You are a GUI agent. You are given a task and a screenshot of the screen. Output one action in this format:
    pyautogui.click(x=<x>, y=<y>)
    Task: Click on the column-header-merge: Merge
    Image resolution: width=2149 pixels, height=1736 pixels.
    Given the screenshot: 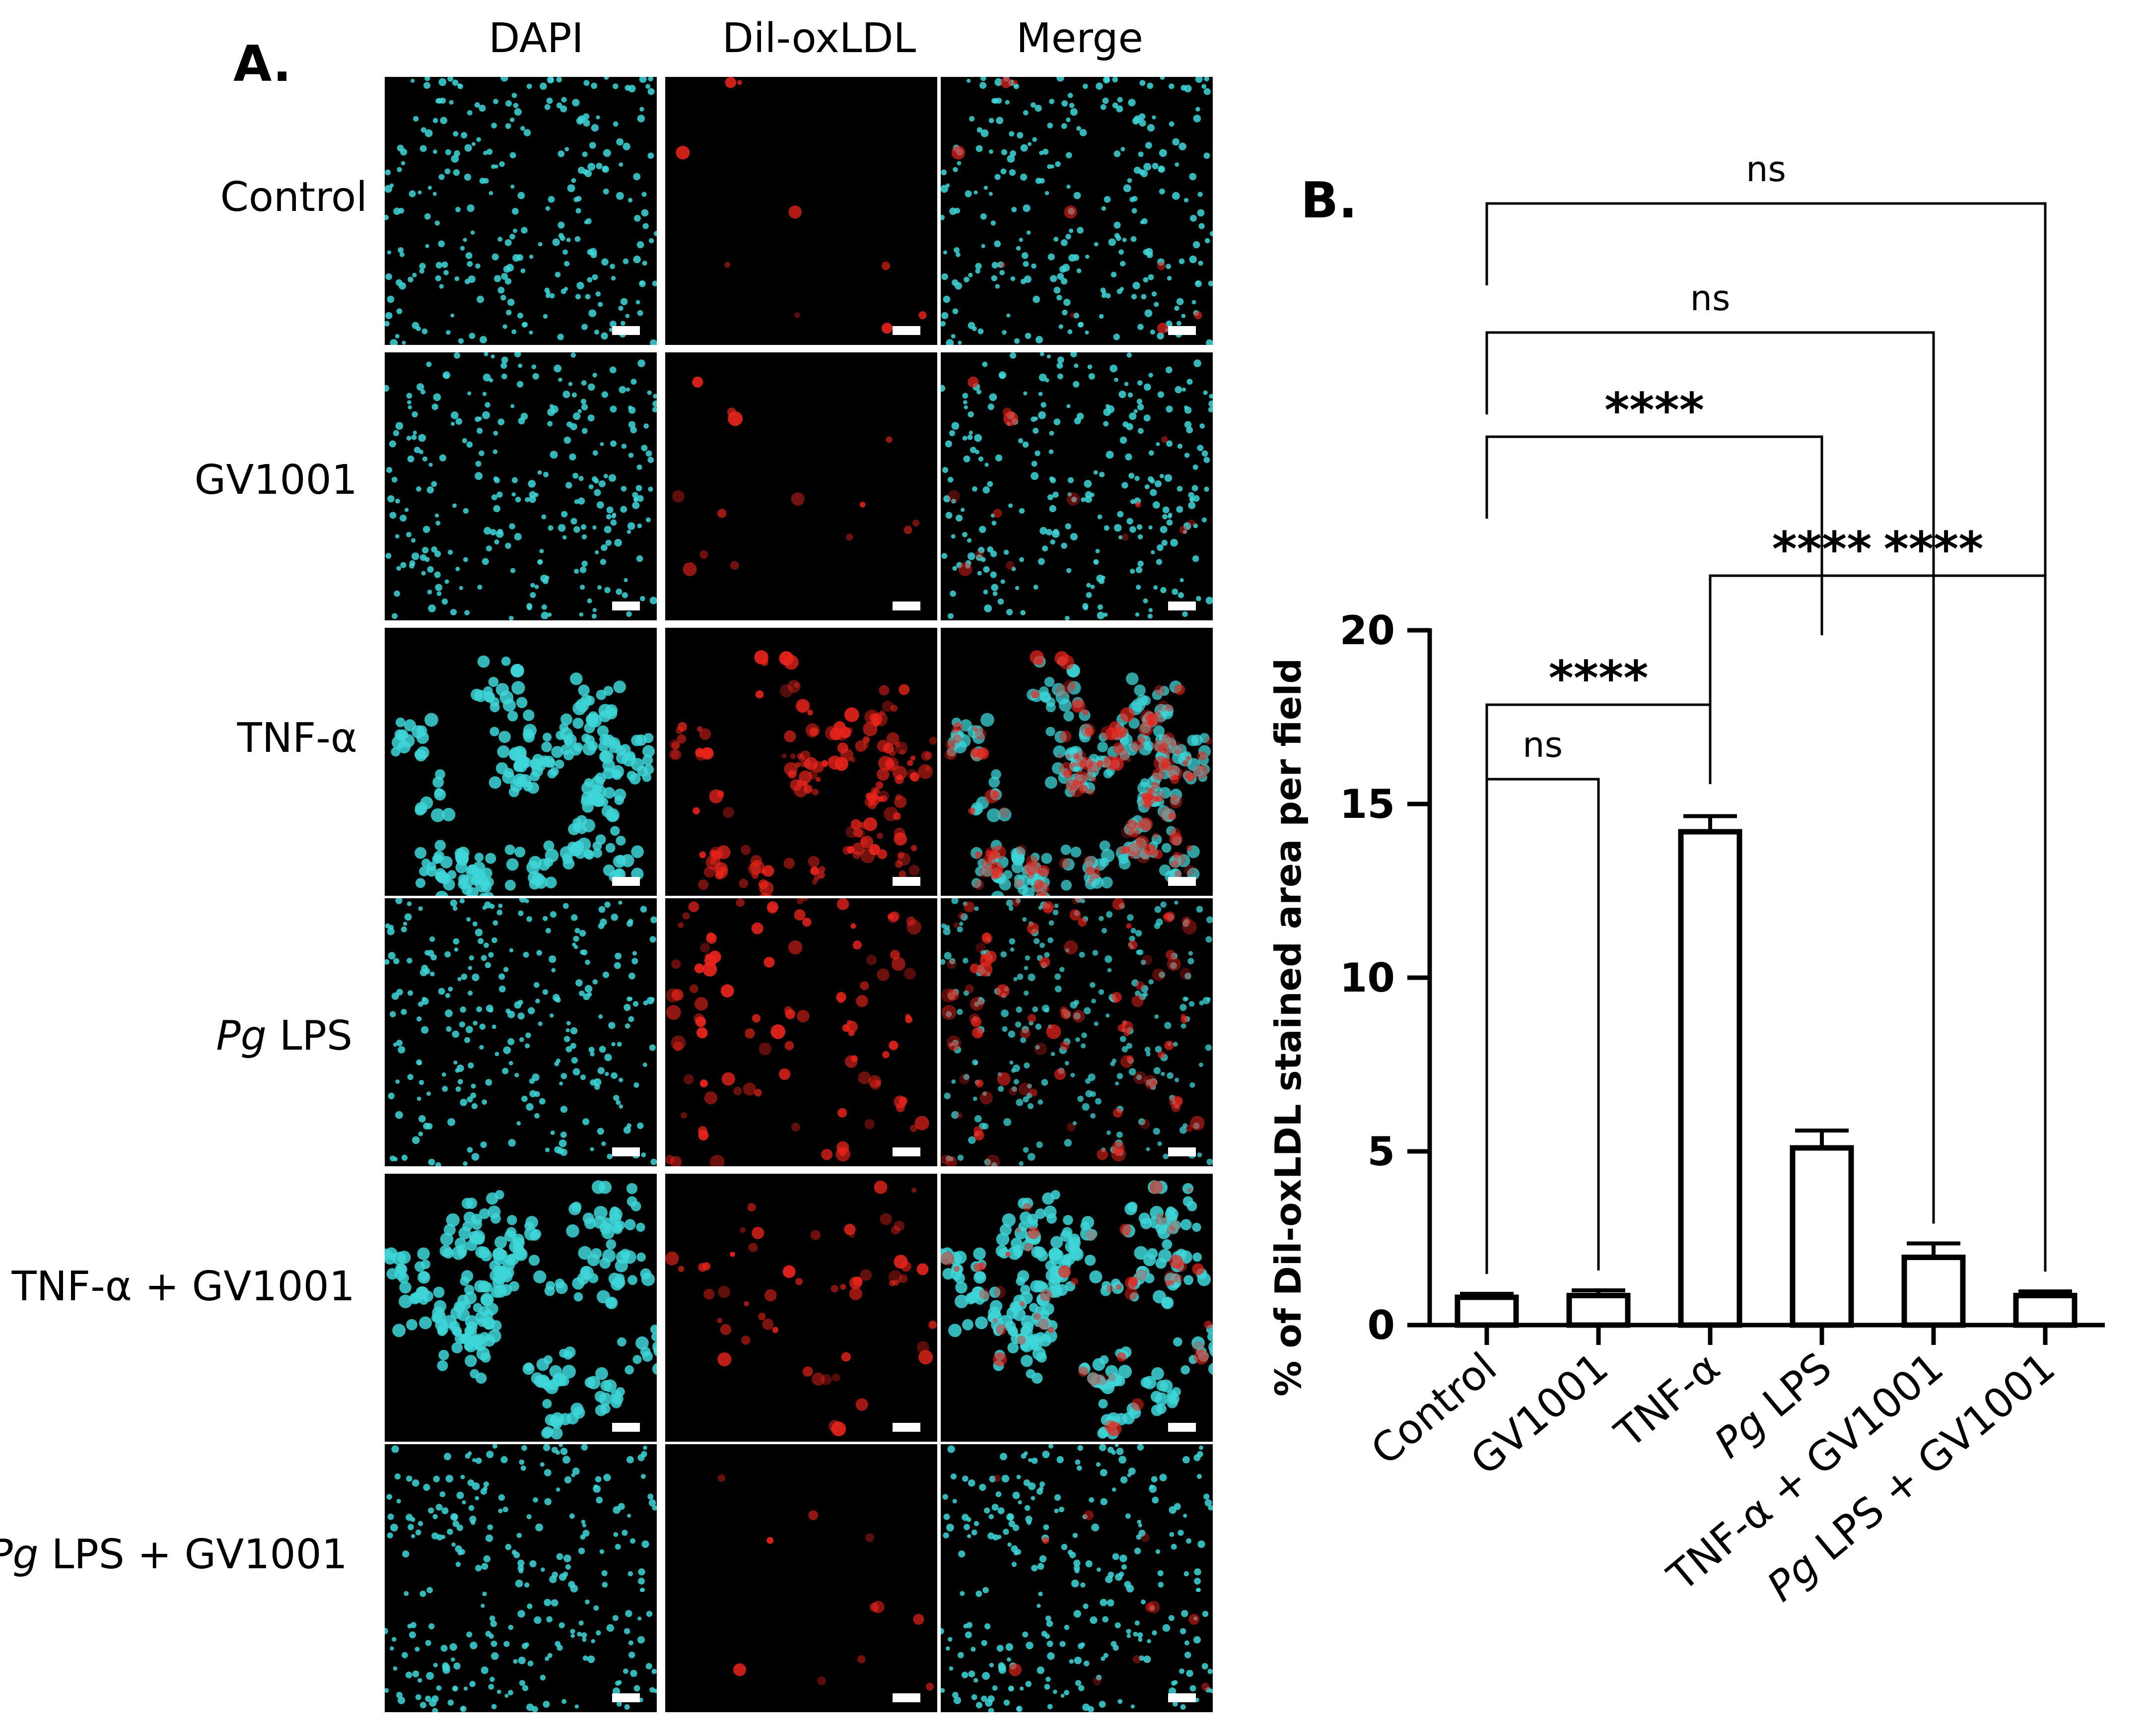 What is the action you would take?
    pyautogui.click(x=1079, y=38)
    